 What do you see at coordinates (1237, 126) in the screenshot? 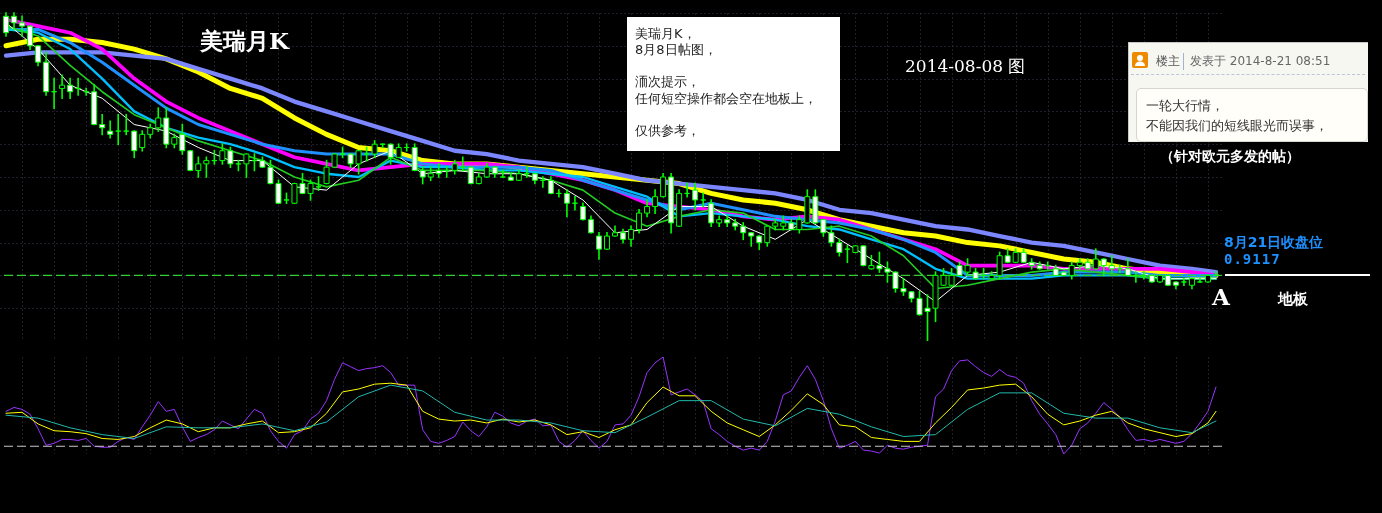
I see `annotation: 不能因我们的短线眼光而误事，` at bounding box center [1237, 126].